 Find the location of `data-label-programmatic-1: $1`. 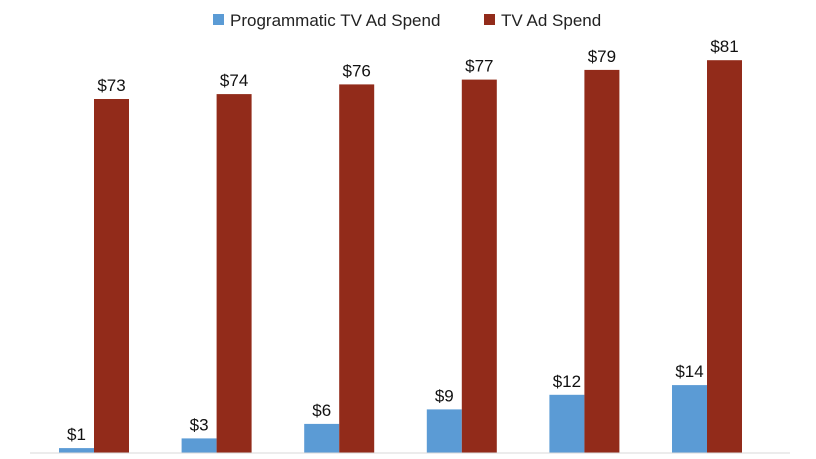

data-label-programmatic-1: $1 is located at coordinates (76, 434).